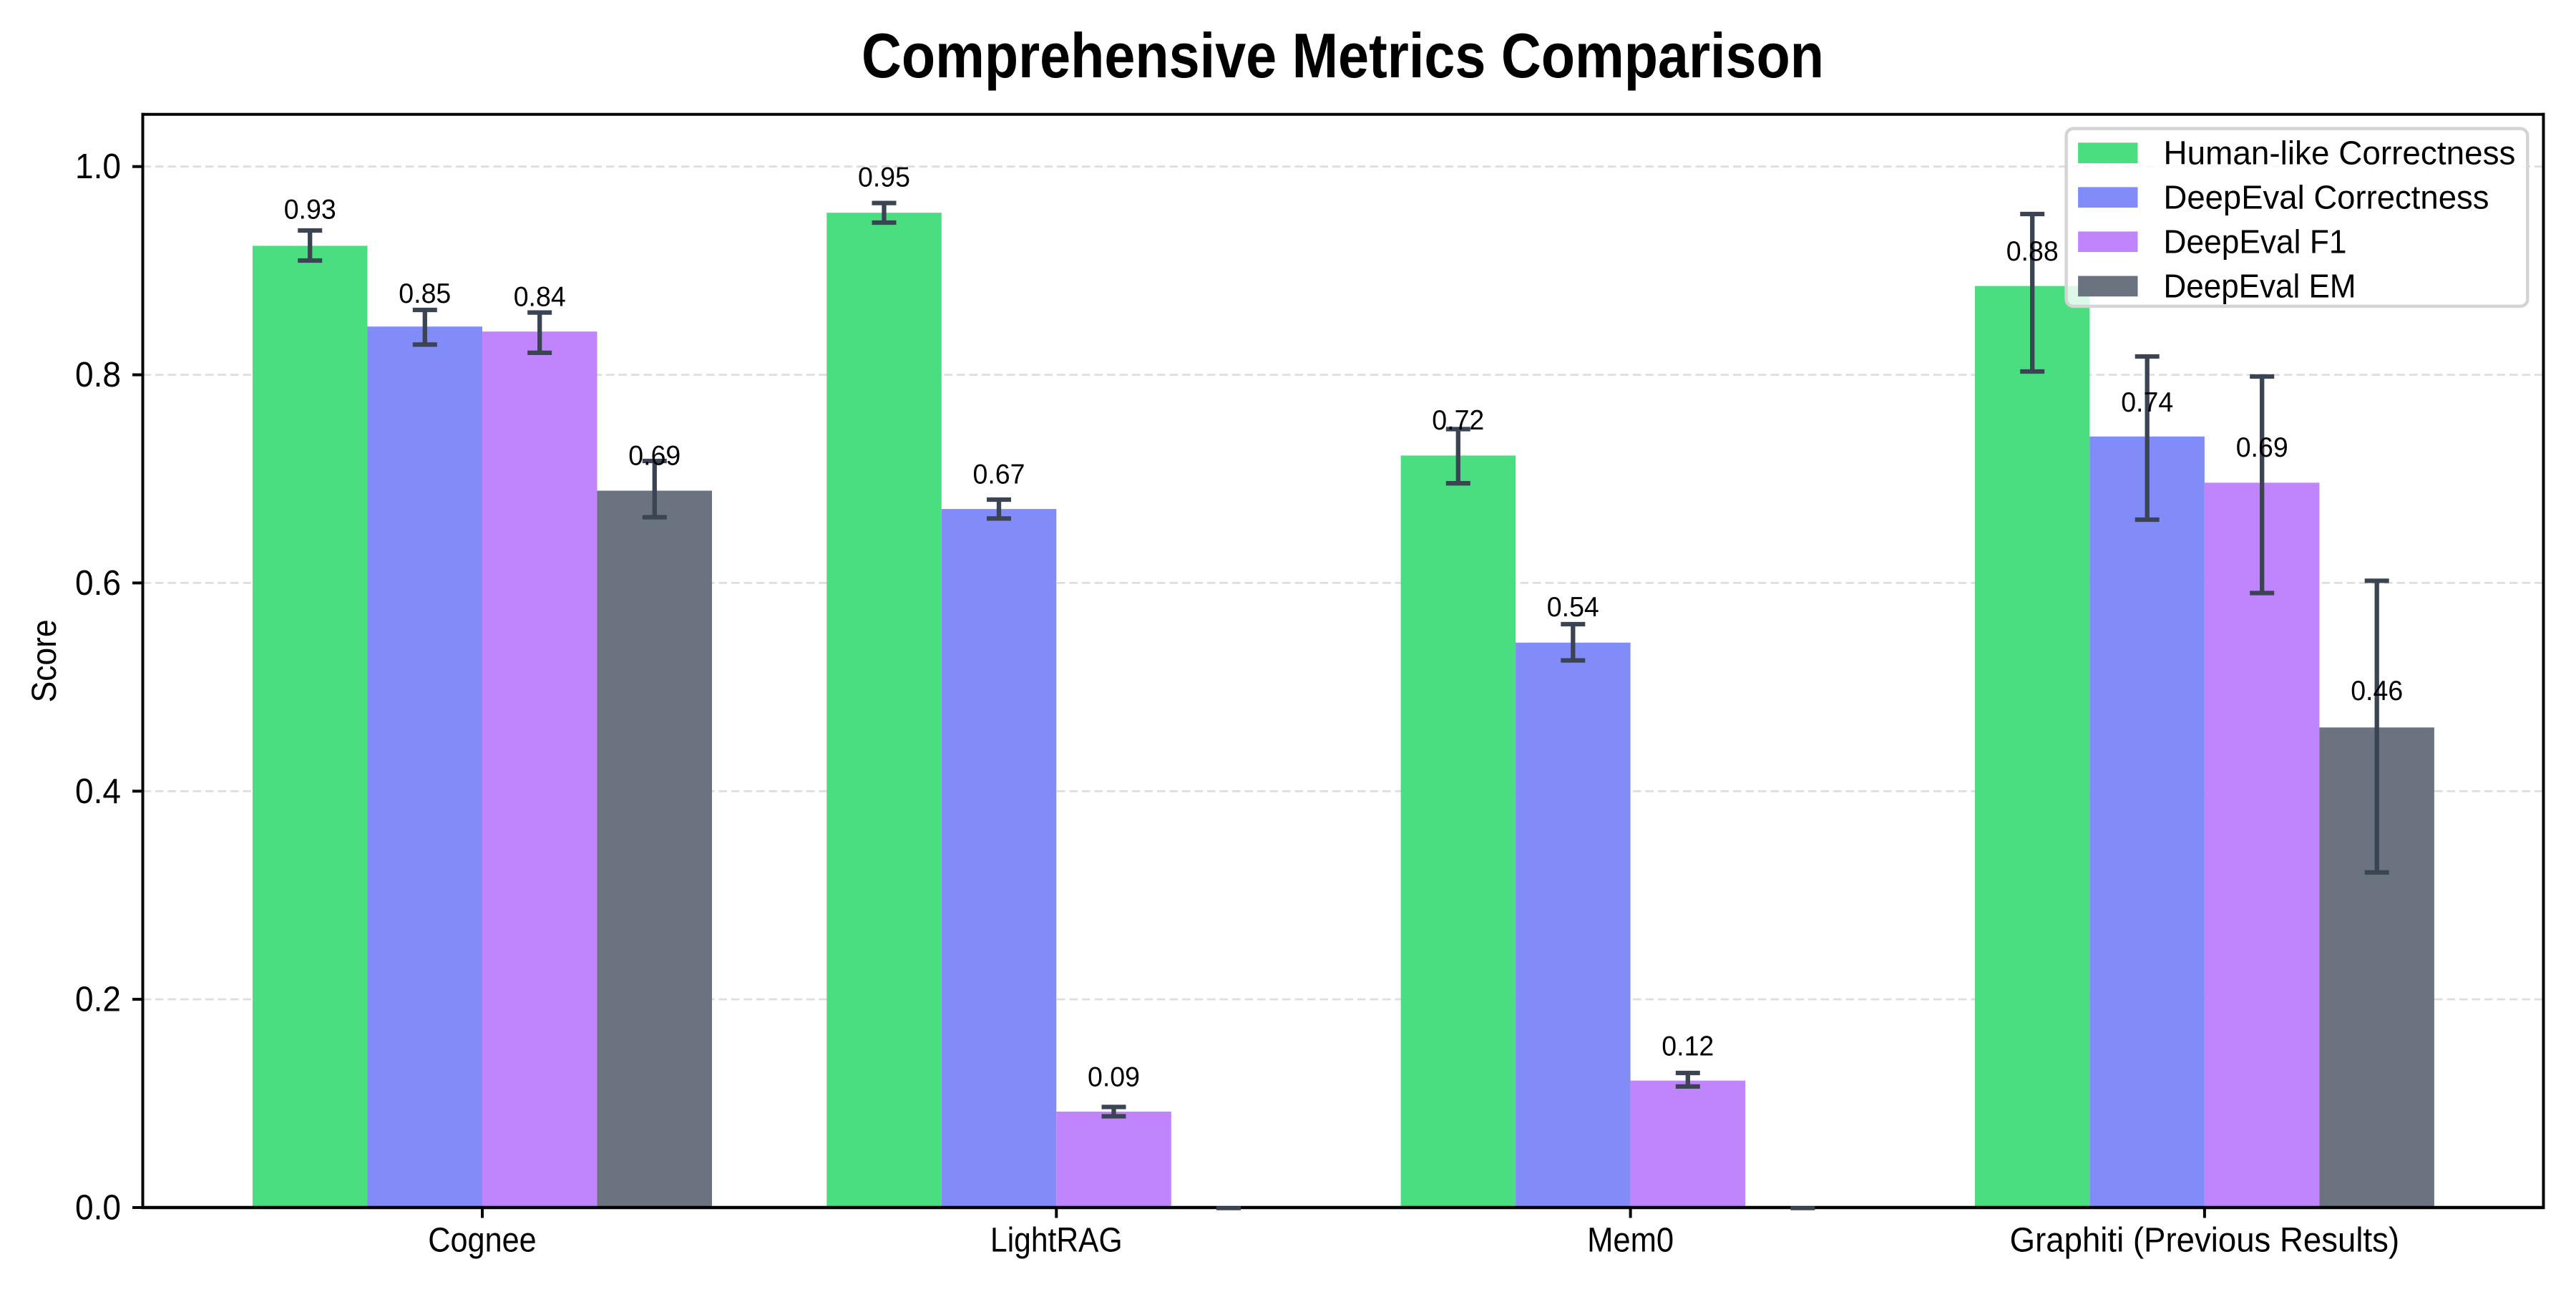 Image resolution: width=2576 pixels, height=1292 pixels. I want to click on svg-text: DeepEval EM, so click(2260, 286).